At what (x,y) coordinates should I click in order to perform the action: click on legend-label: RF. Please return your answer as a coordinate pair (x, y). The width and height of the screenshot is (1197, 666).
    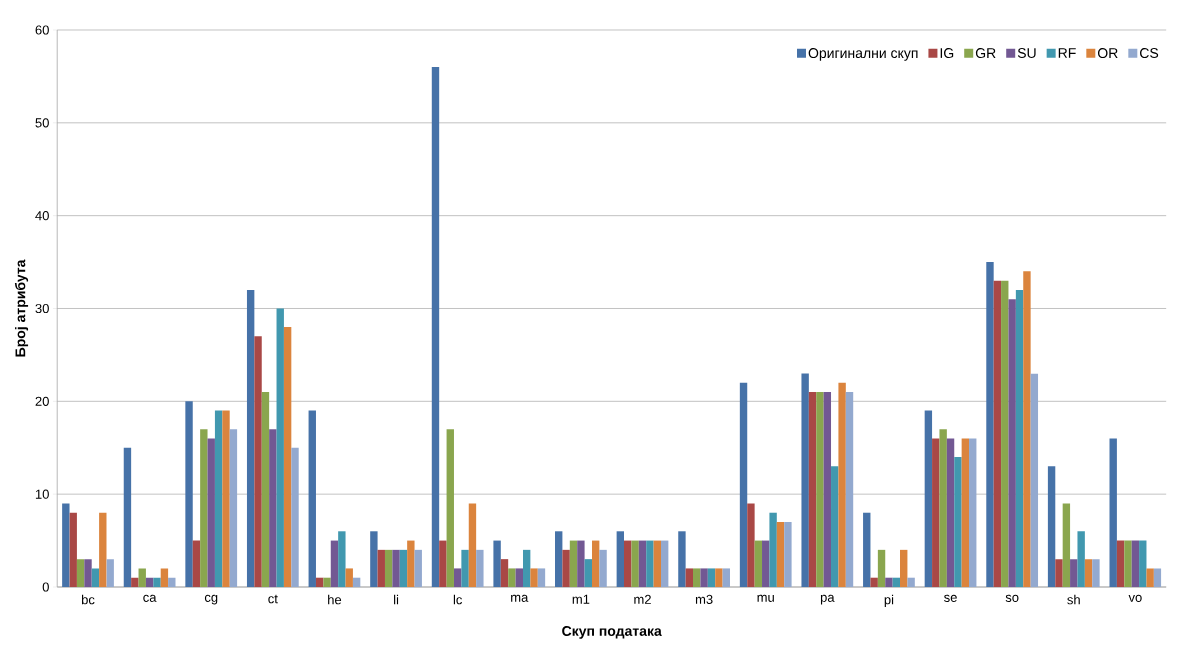
    Looking at the image, I should click on (1067, 53).